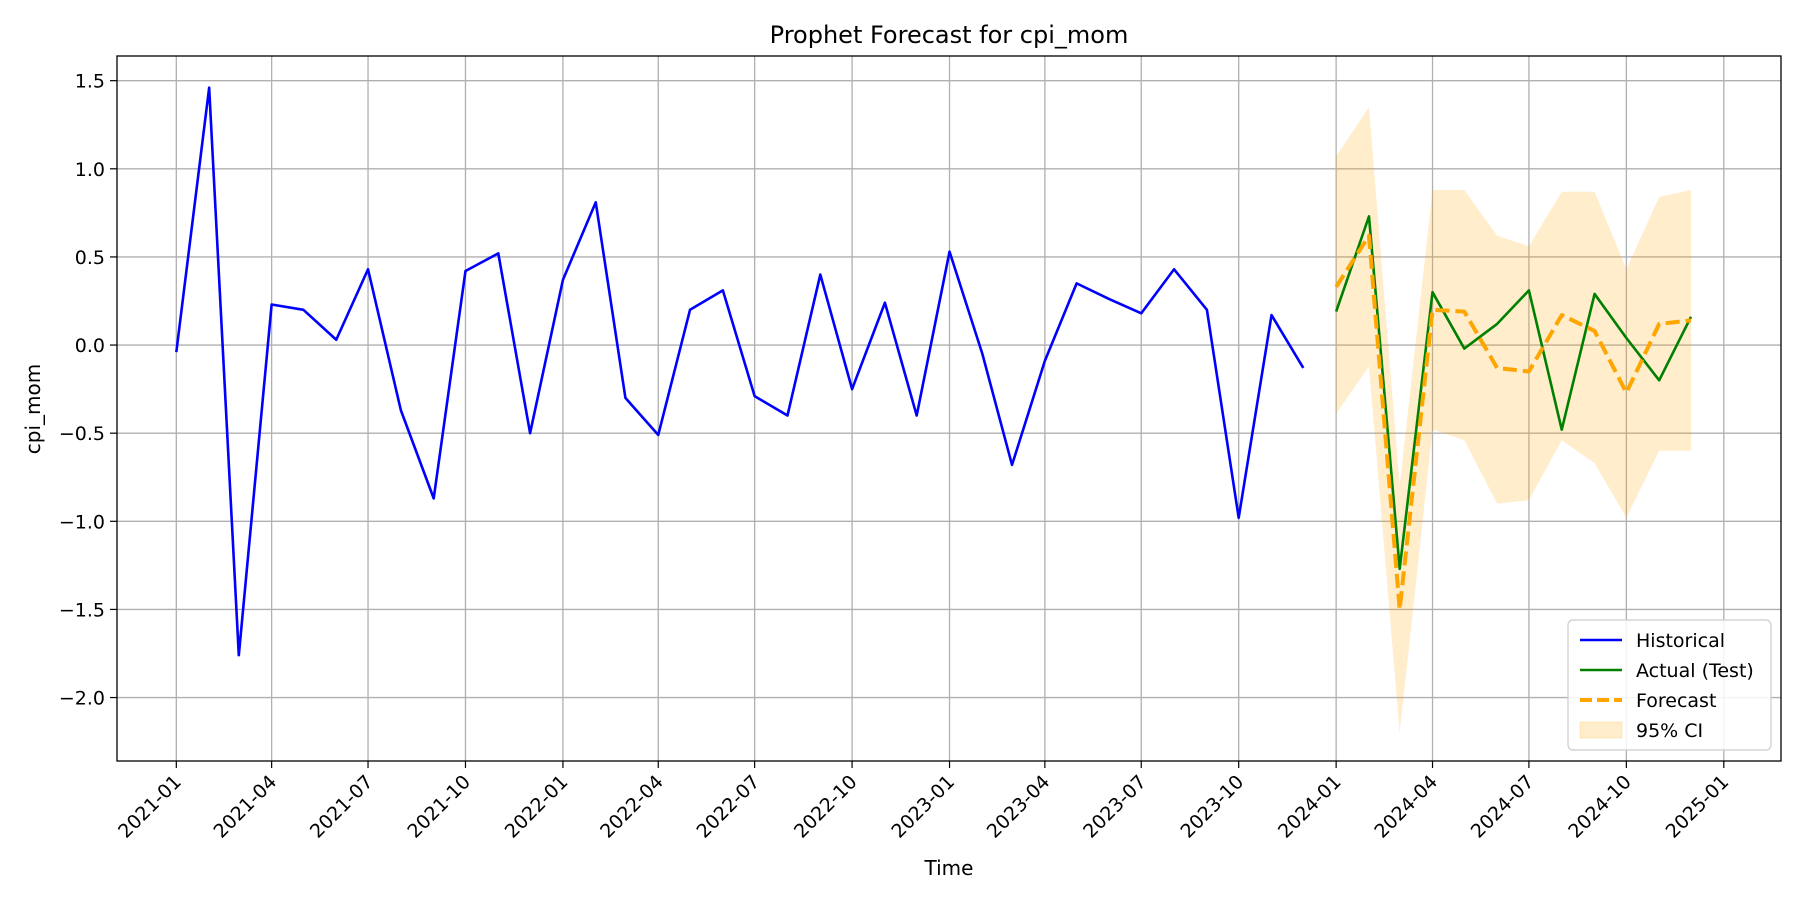 The height and width of the screenshot is (900, 1800). Describe the element at coordinates (1601, 730) in the screenshot. I see `legend-swatch` at that location.